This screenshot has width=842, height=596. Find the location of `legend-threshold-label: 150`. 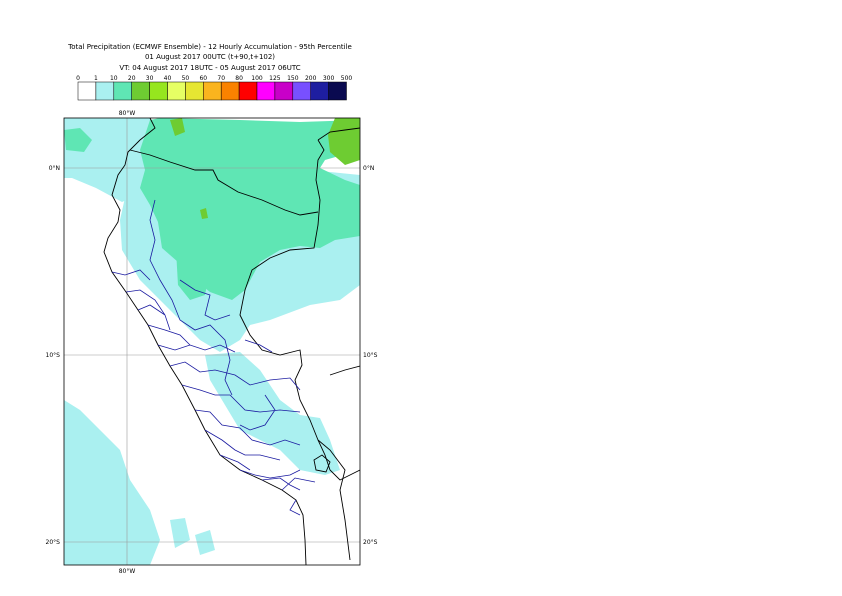

legend-threshold-label: 150 is located at coordinates (293, 78).